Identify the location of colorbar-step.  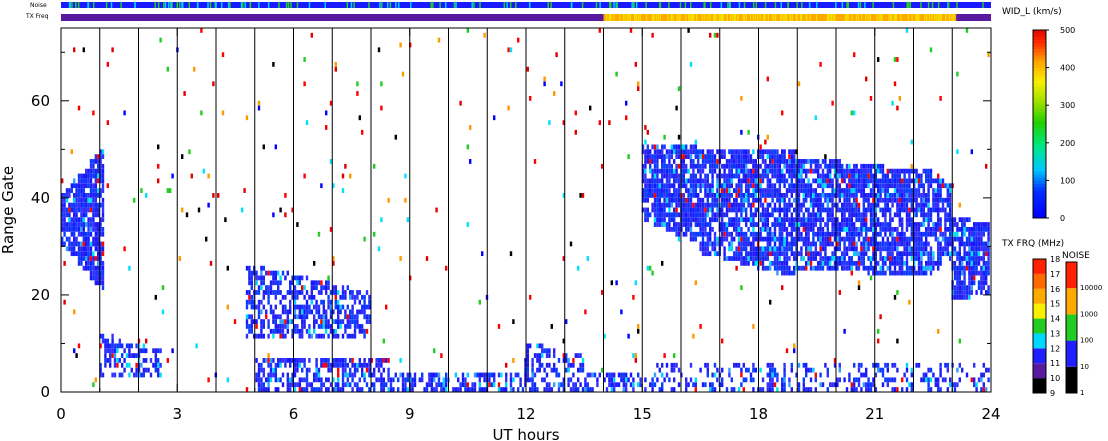
(1039, 141).